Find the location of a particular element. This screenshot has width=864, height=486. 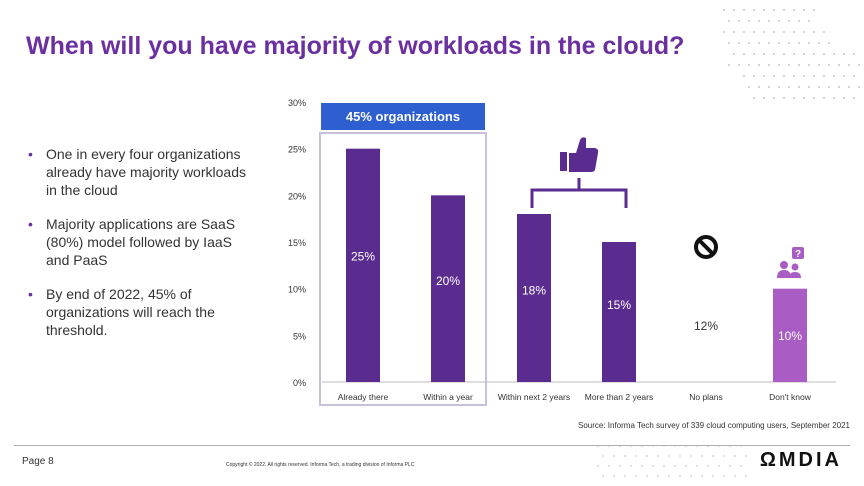

page-number: Page 8 is located at coordinates (38, 461).